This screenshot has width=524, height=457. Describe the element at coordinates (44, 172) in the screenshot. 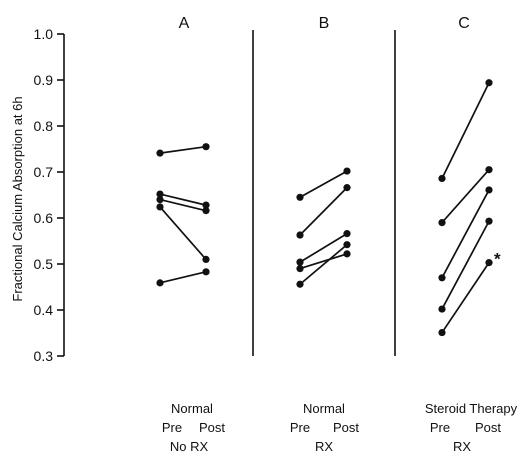

I see `y-tick-label: 0.7` at that location.